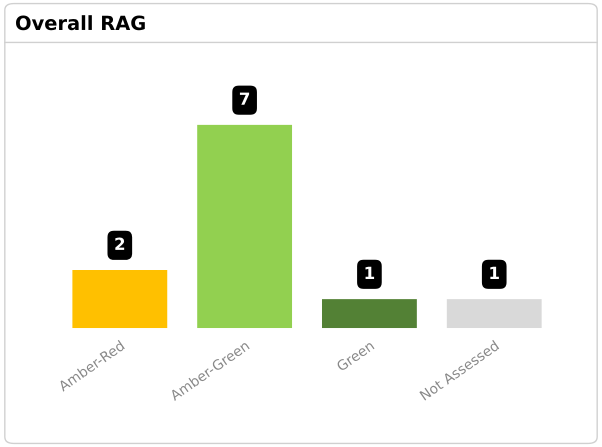 The height and width of the screenshot is (447, 602). Describe the element at coordinates (245, 98) in the screenshot. I see `data-label: 7` at that location.